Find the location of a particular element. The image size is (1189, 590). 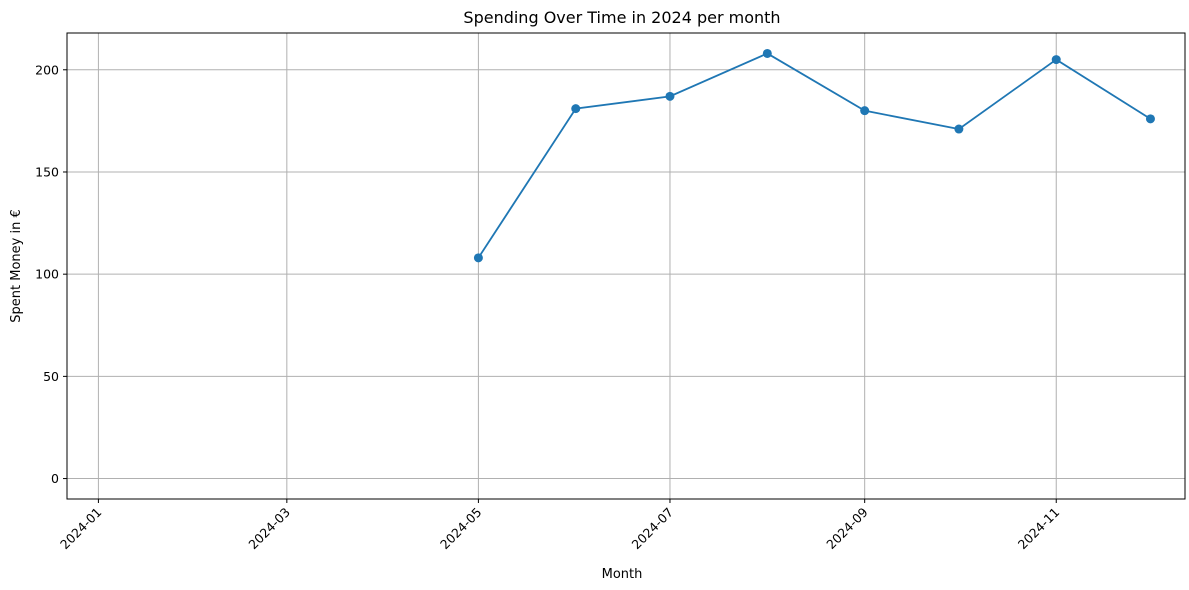

y-axis-ticks: 0 50 100 150 200 is located at coordinates (51, 274).